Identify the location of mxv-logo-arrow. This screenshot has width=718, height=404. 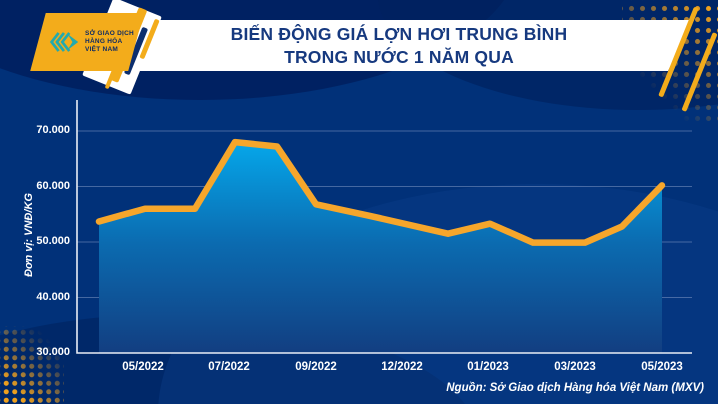
(73, 42).